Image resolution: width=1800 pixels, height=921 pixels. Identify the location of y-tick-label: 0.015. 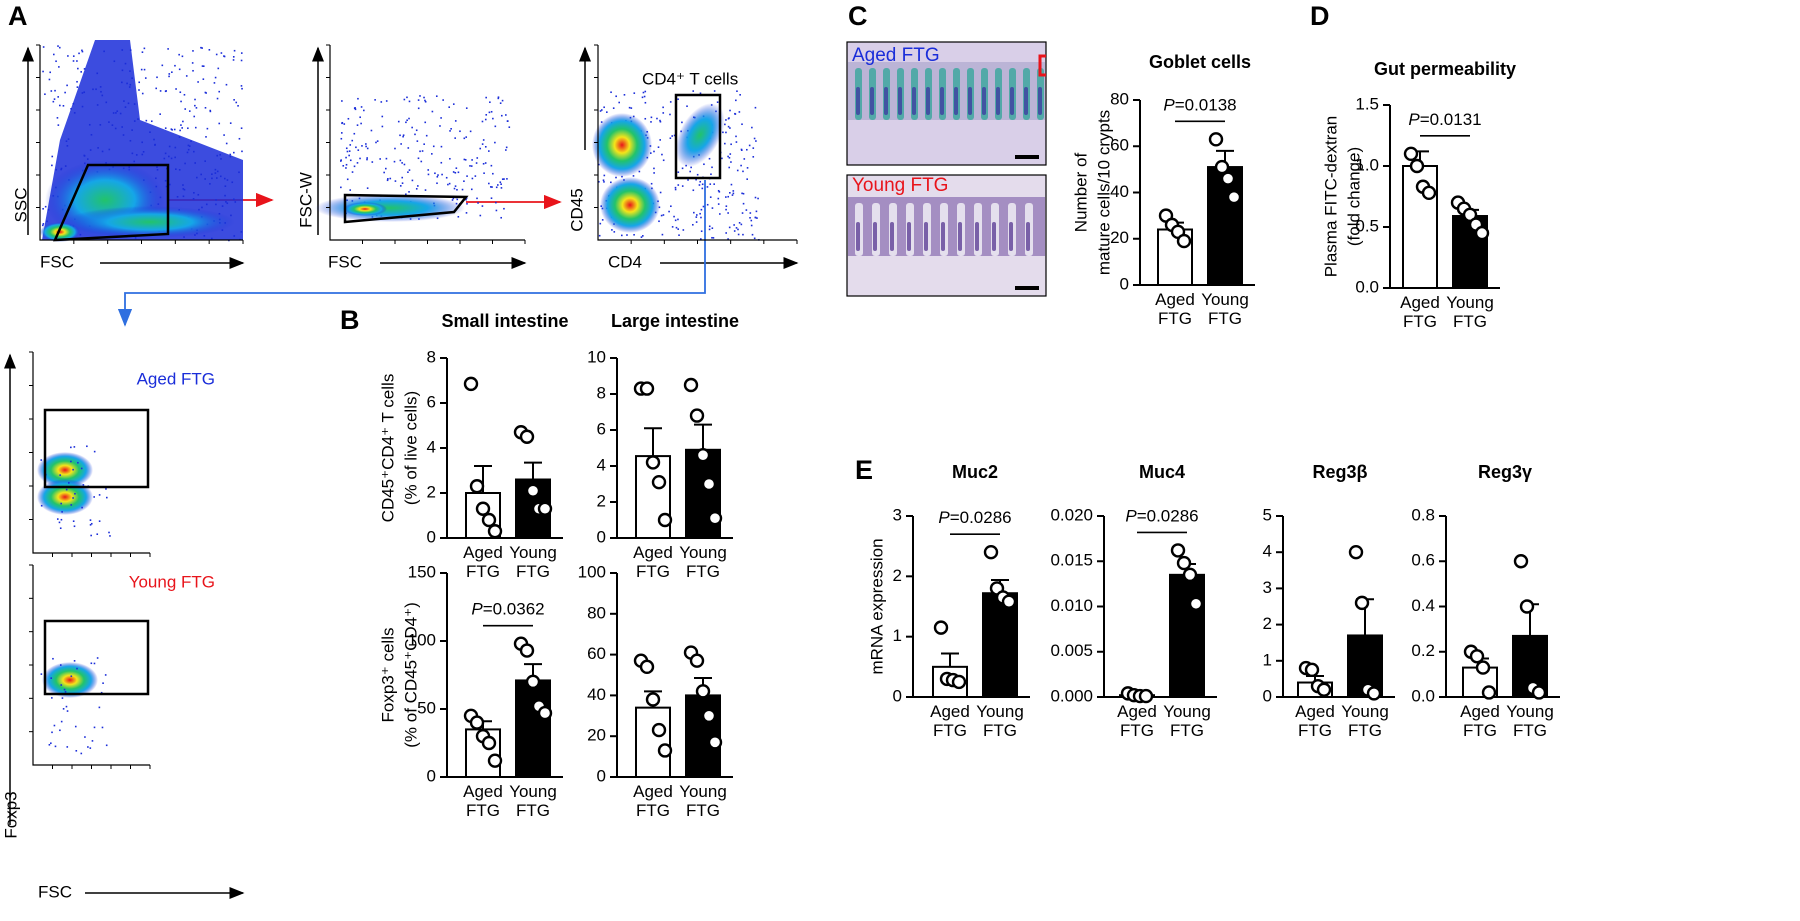
(1071, 560).